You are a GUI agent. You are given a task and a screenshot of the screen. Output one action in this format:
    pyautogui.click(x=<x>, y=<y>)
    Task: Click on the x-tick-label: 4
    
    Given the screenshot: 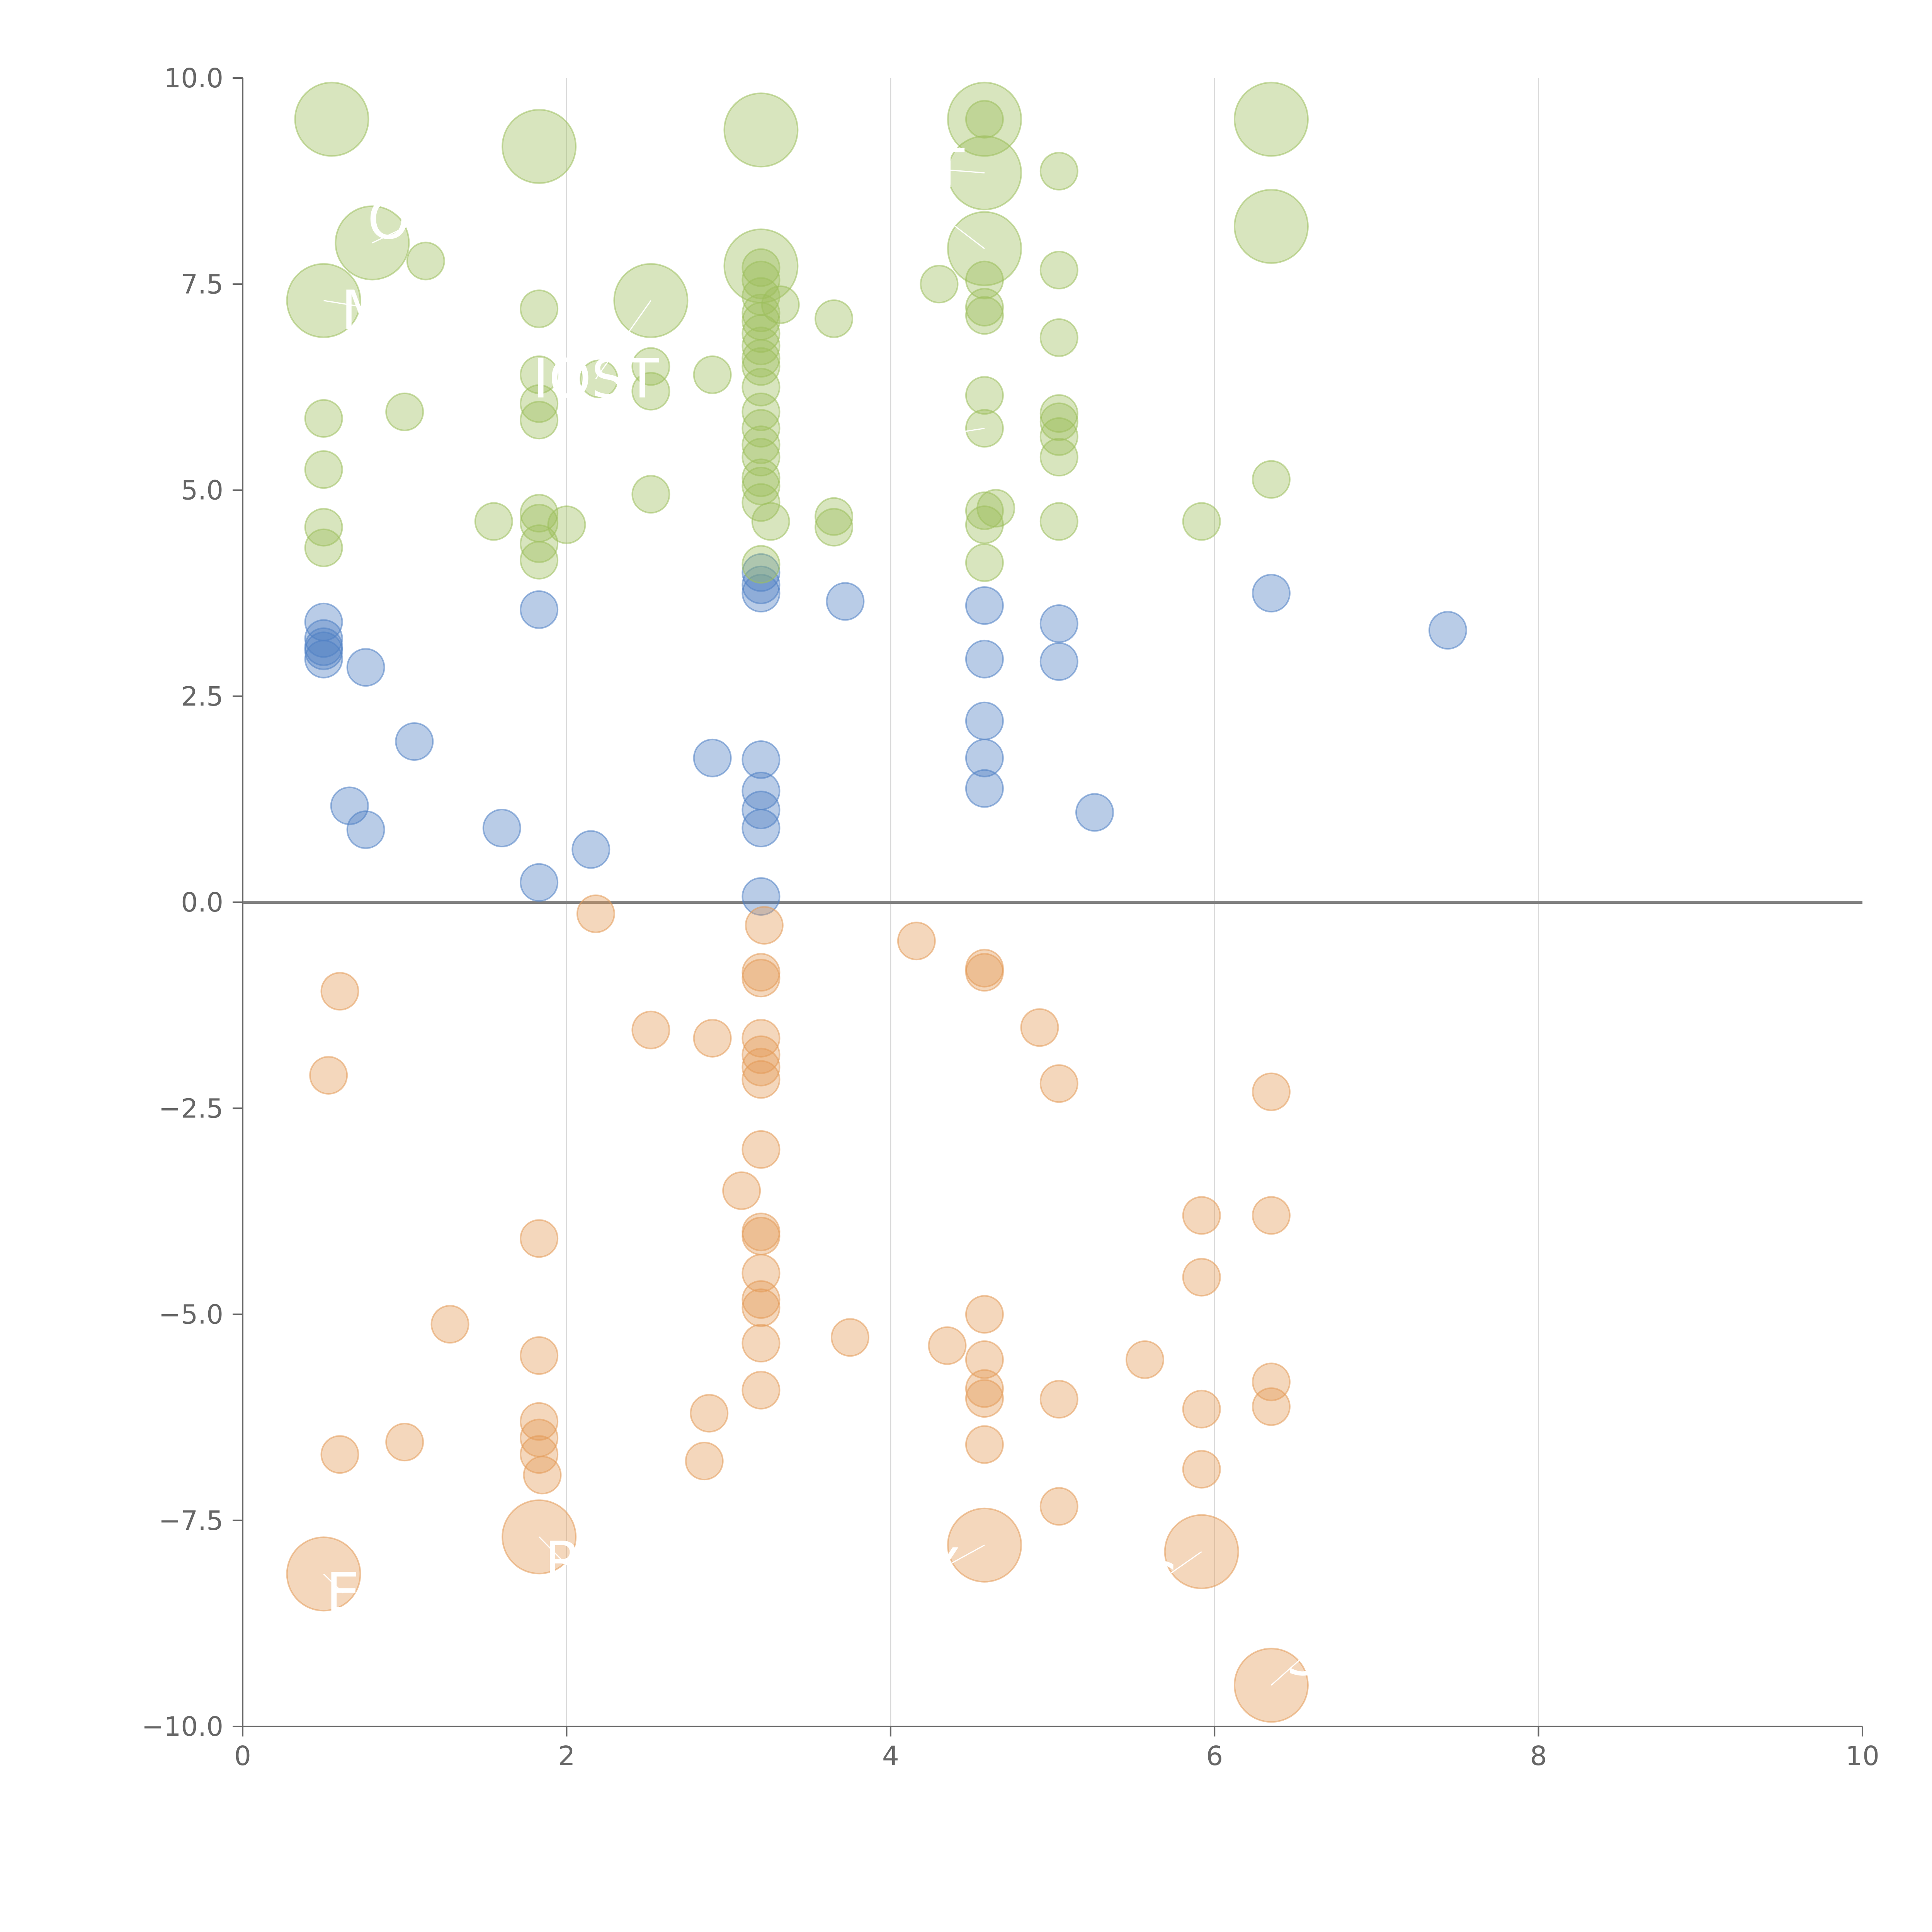 What is the action you would take?
    pyautogui.click(x=891, y=1756)
    